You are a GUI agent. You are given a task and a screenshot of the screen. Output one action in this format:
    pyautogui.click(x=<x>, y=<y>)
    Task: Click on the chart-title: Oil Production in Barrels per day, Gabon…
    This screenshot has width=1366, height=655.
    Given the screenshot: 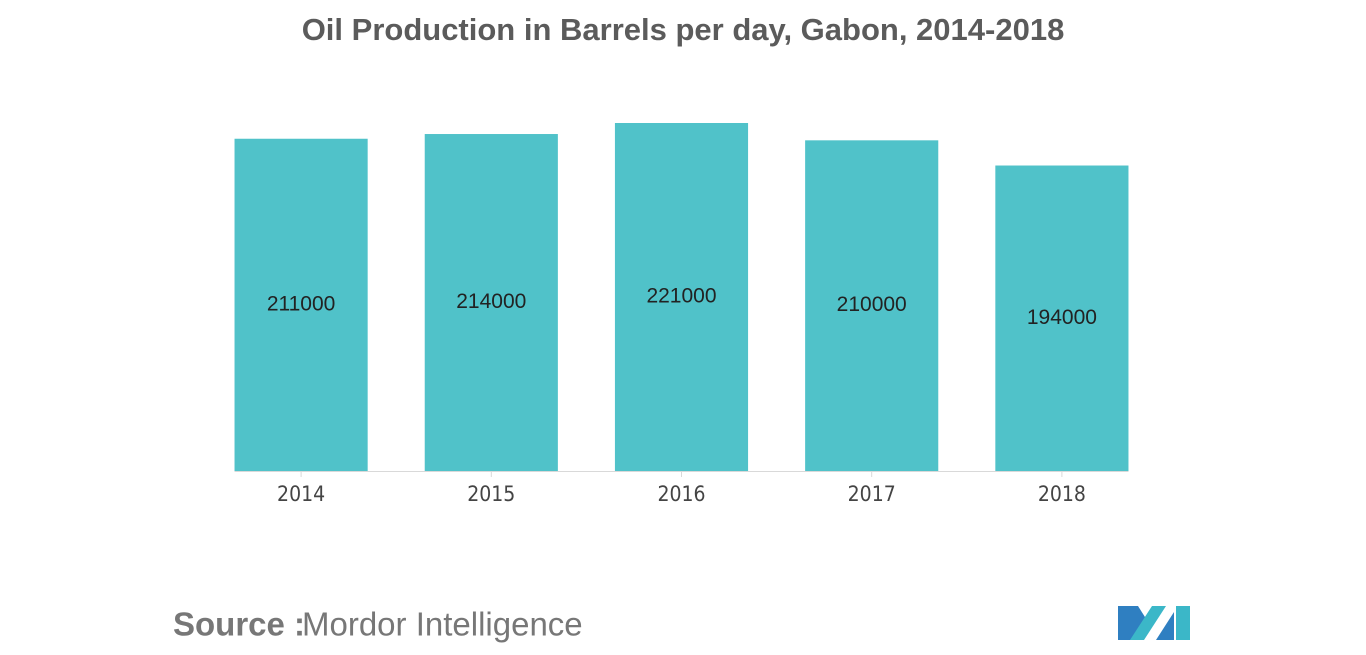 What is the action you would take?
    pyautogui.click(x=683, y=29)
    